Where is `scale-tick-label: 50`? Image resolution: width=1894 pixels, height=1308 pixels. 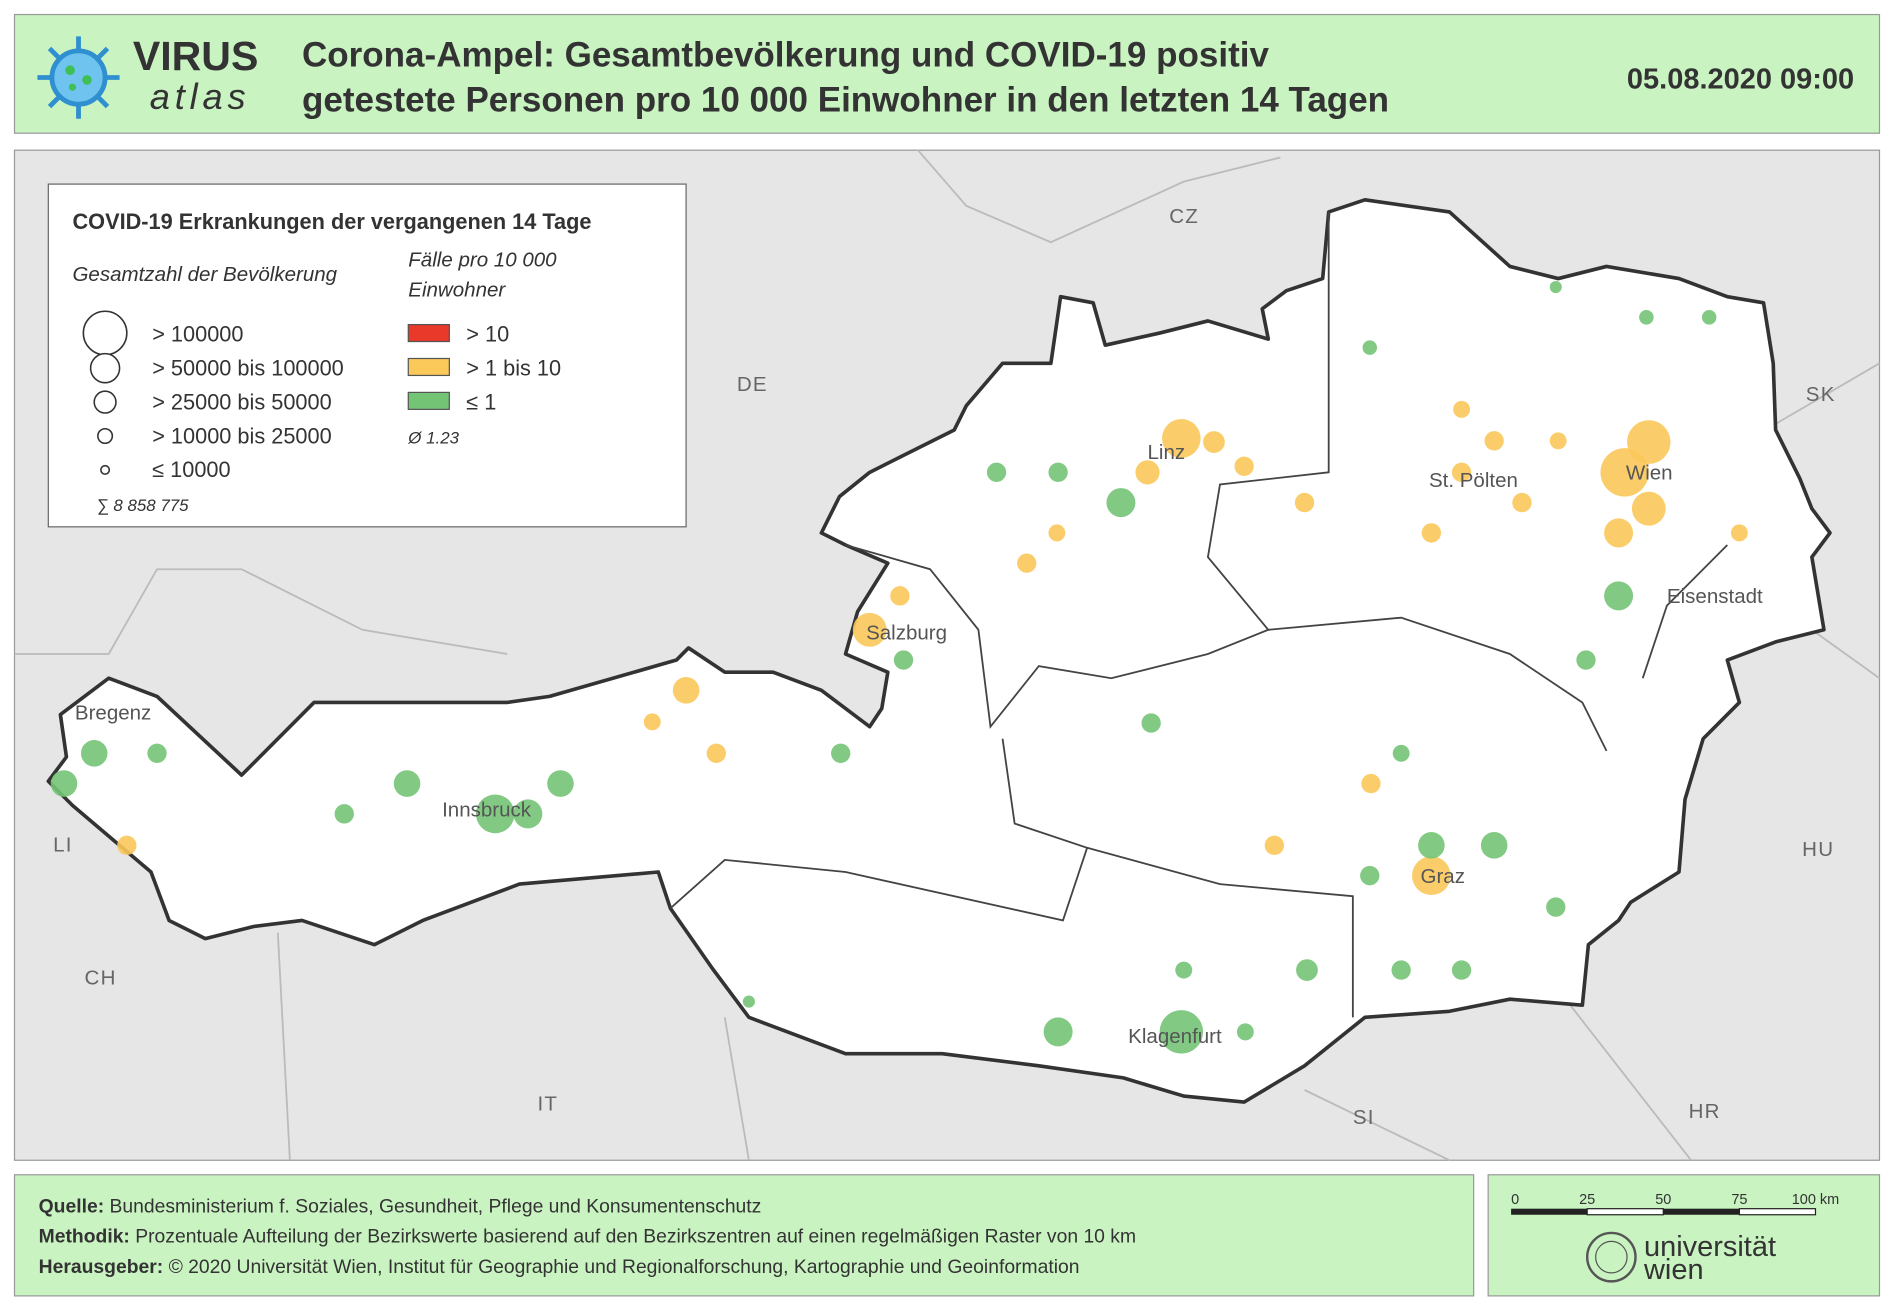 scale-tick-label: 50 is located at coordinates (1663, 1200).